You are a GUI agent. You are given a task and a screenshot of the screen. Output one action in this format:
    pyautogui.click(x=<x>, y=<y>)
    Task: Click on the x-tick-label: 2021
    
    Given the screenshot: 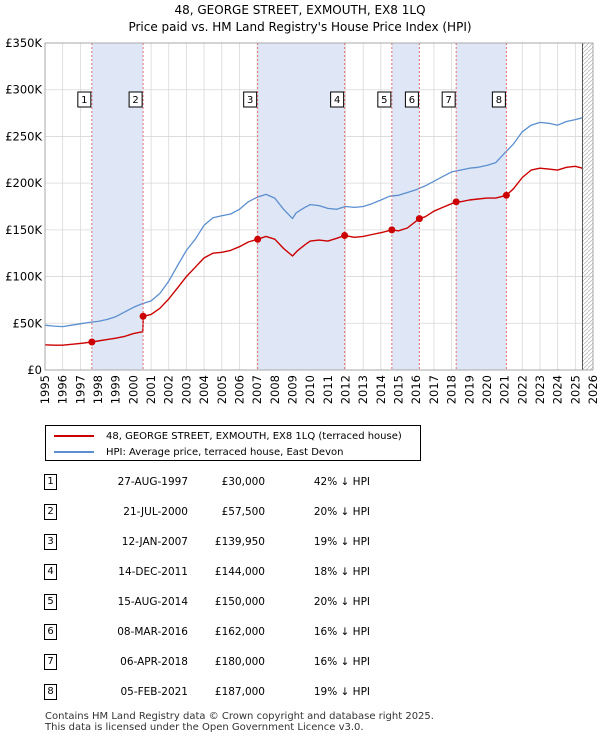 What is the action you would take?
    pyautogui.click(x=505, y=389)
    